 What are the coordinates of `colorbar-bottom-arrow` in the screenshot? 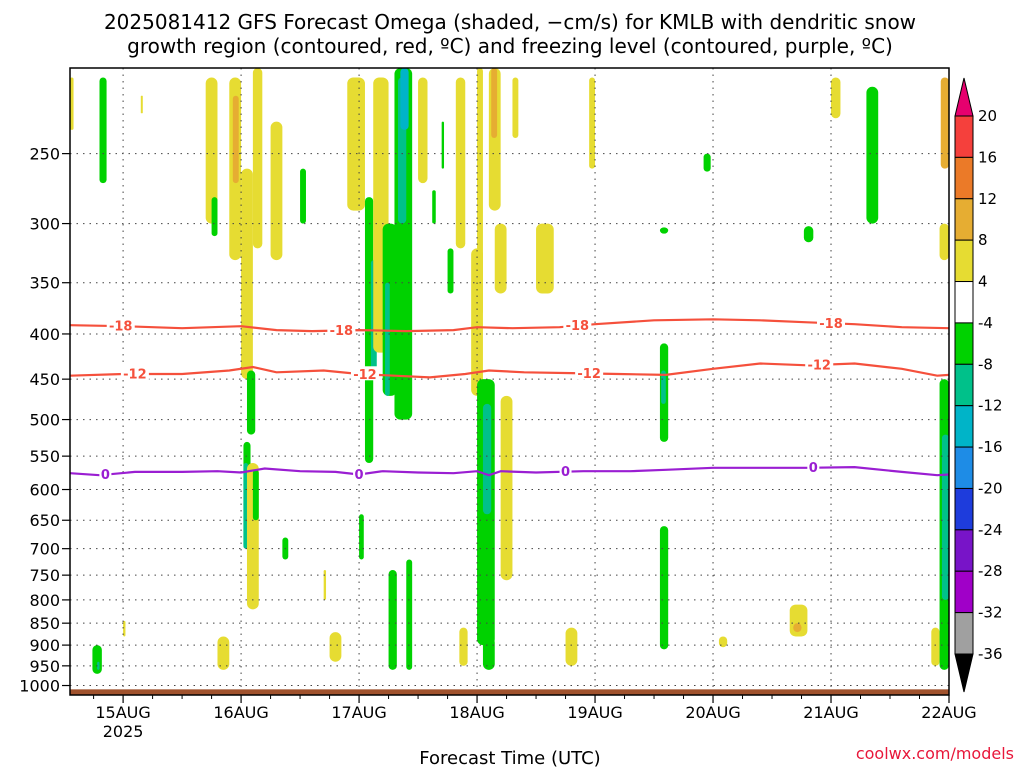 It's located at (964, 673).